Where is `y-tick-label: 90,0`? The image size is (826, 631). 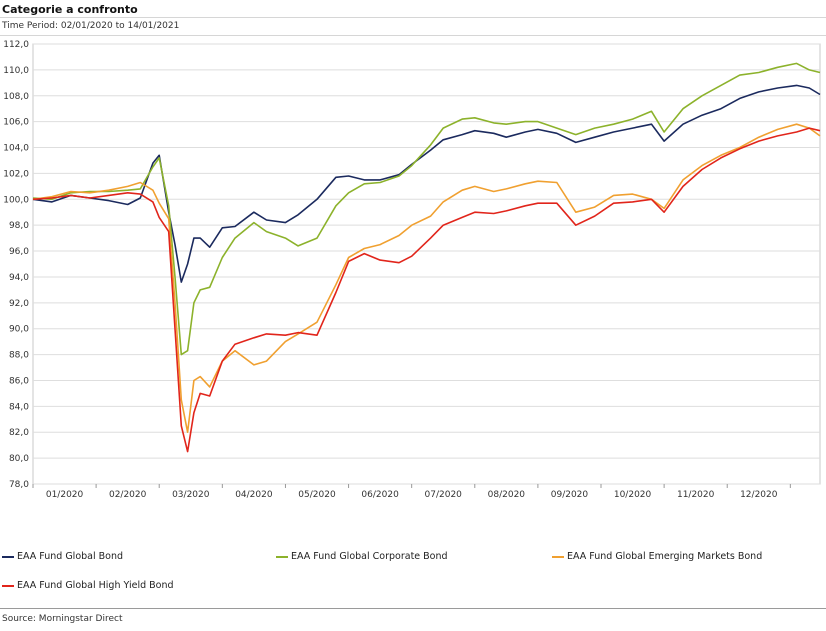
y-tick-label: 90,0 is located at coordinates (19, 330).